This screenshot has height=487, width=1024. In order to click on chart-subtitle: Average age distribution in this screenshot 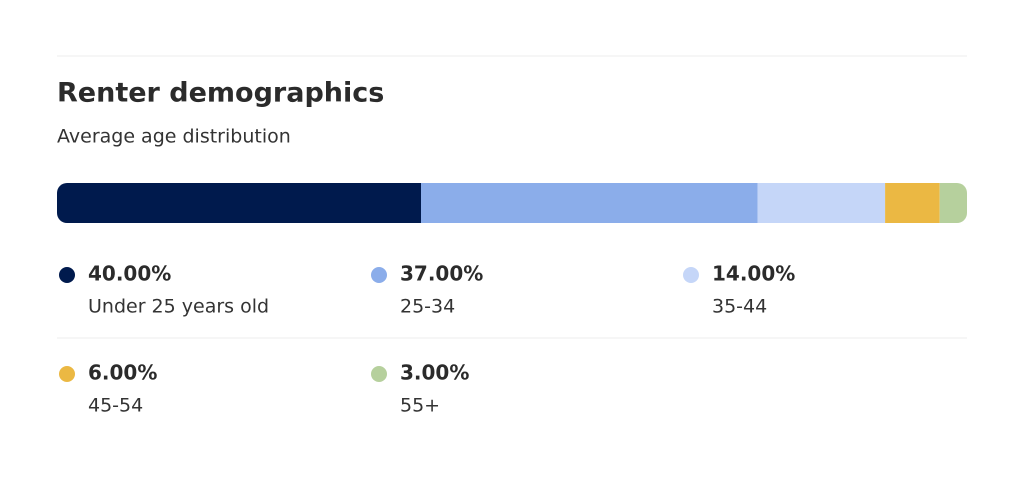, I will do `click(174, 137)`.